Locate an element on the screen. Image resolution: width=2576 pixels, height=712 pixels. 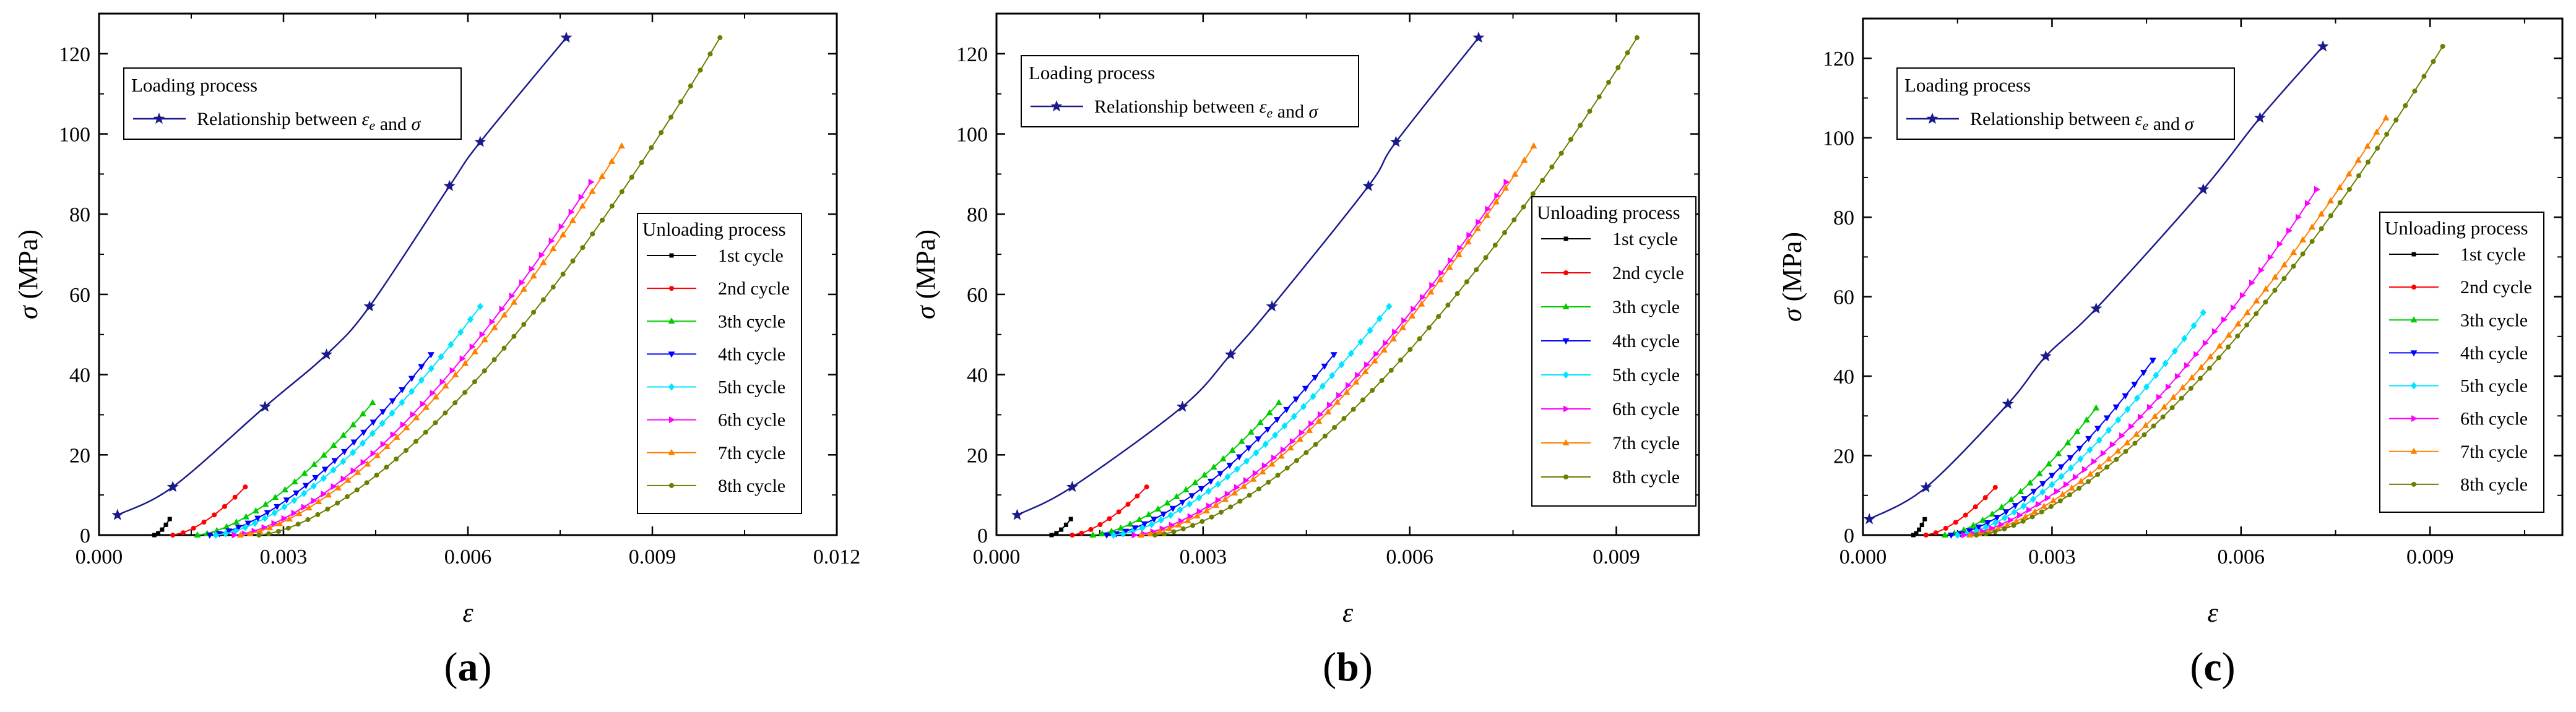
loading-legend-marker is located at coordinates (1056, 106).